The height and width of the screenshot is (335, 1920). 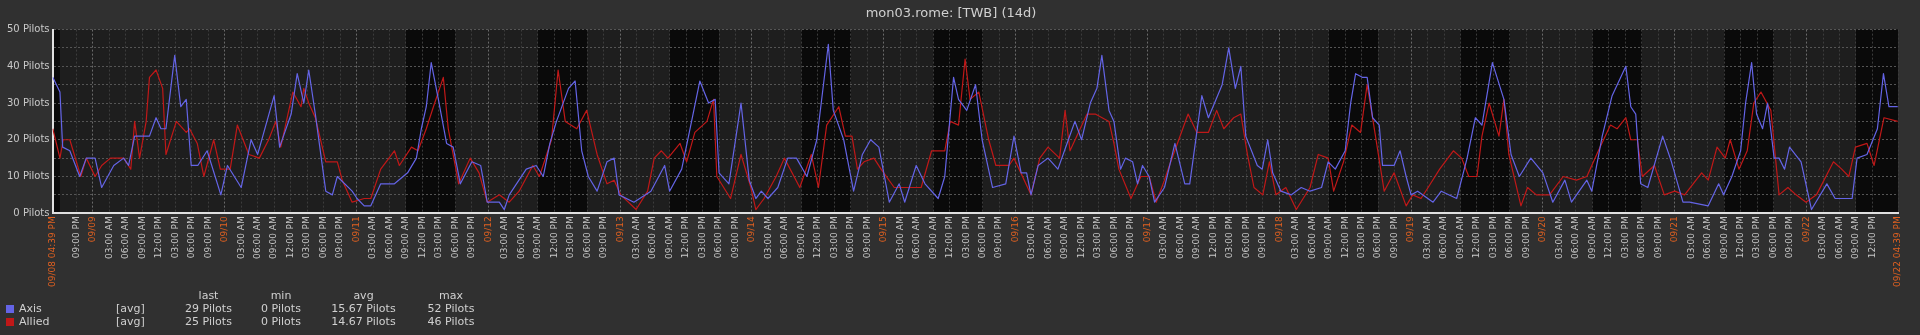 I want to click on x-tick-label: 09/21, so click(x=1674, y=229).